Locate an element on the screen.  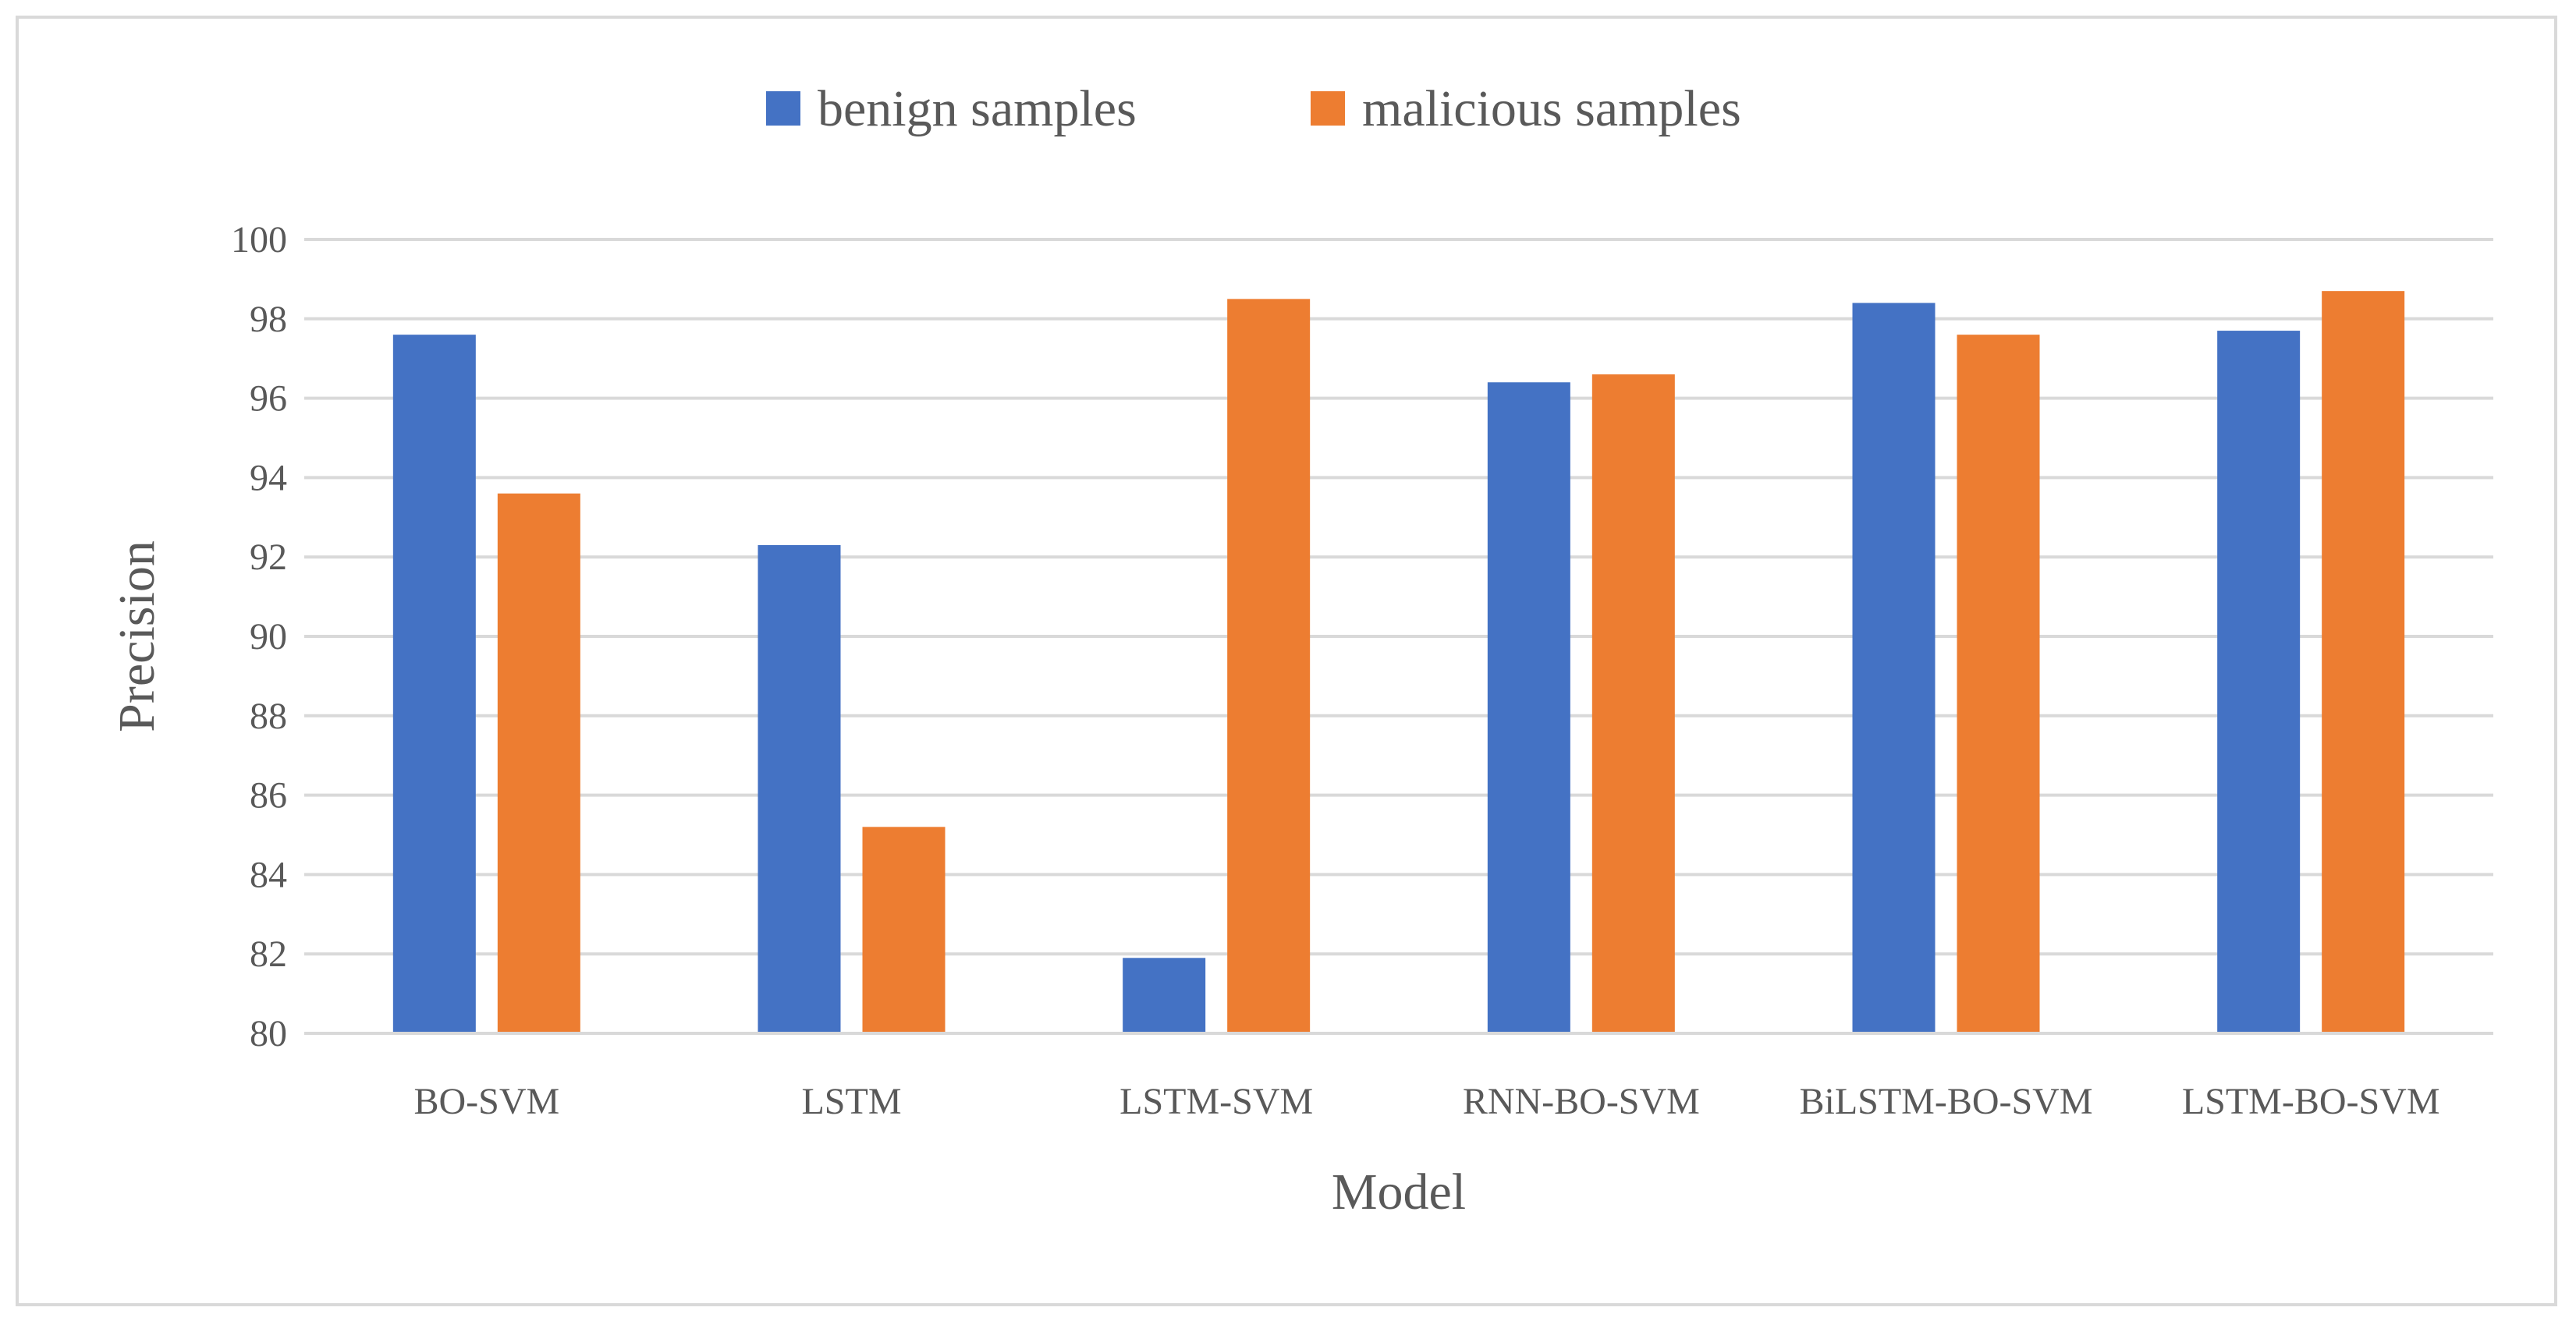
y-tick-label: 90 is located at coordinates (268, 637).